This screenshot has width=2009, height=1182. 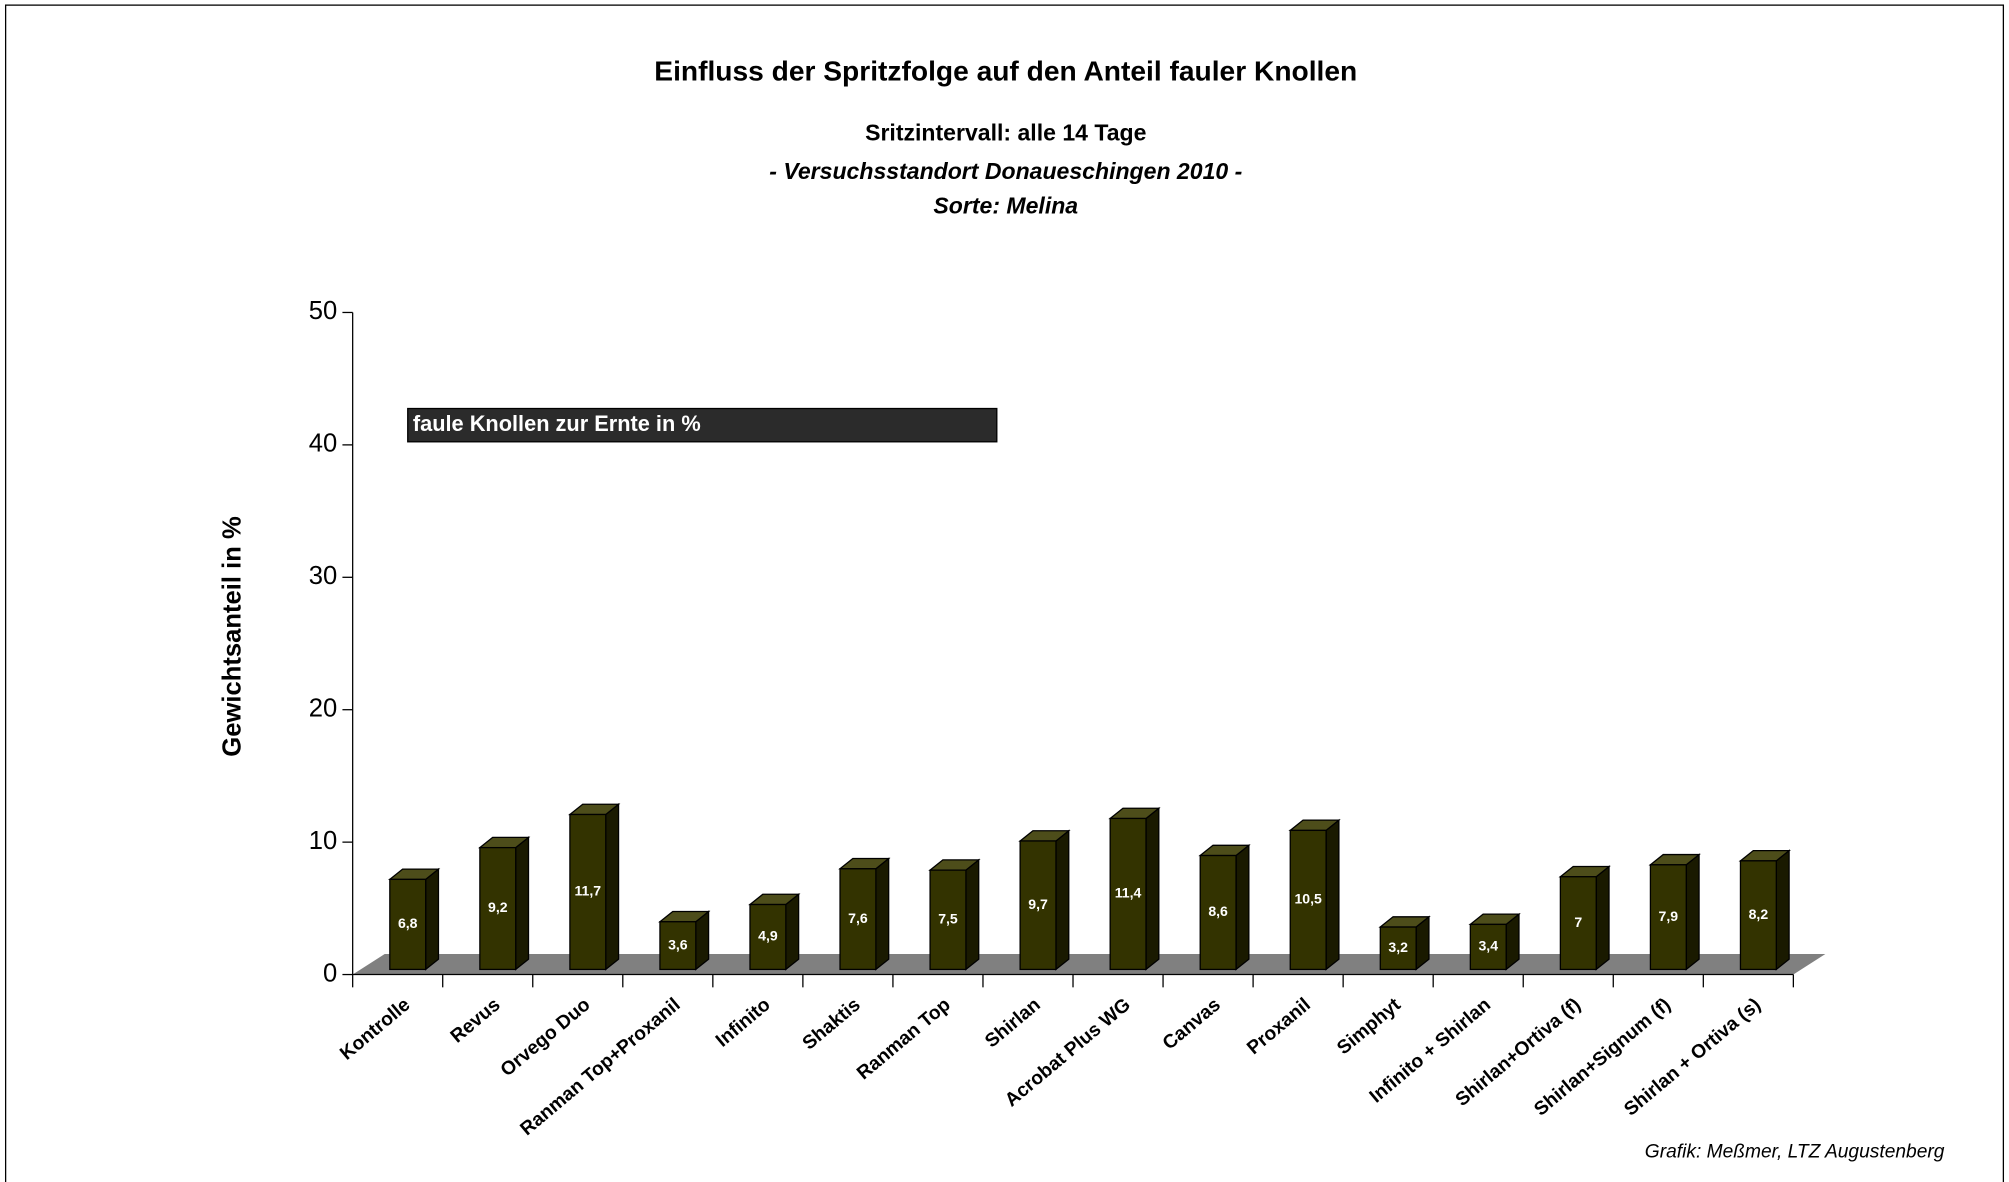 I want to click on subtitle: Sritzintervall: alle 14 Tage, so click(x=1006, y=133).